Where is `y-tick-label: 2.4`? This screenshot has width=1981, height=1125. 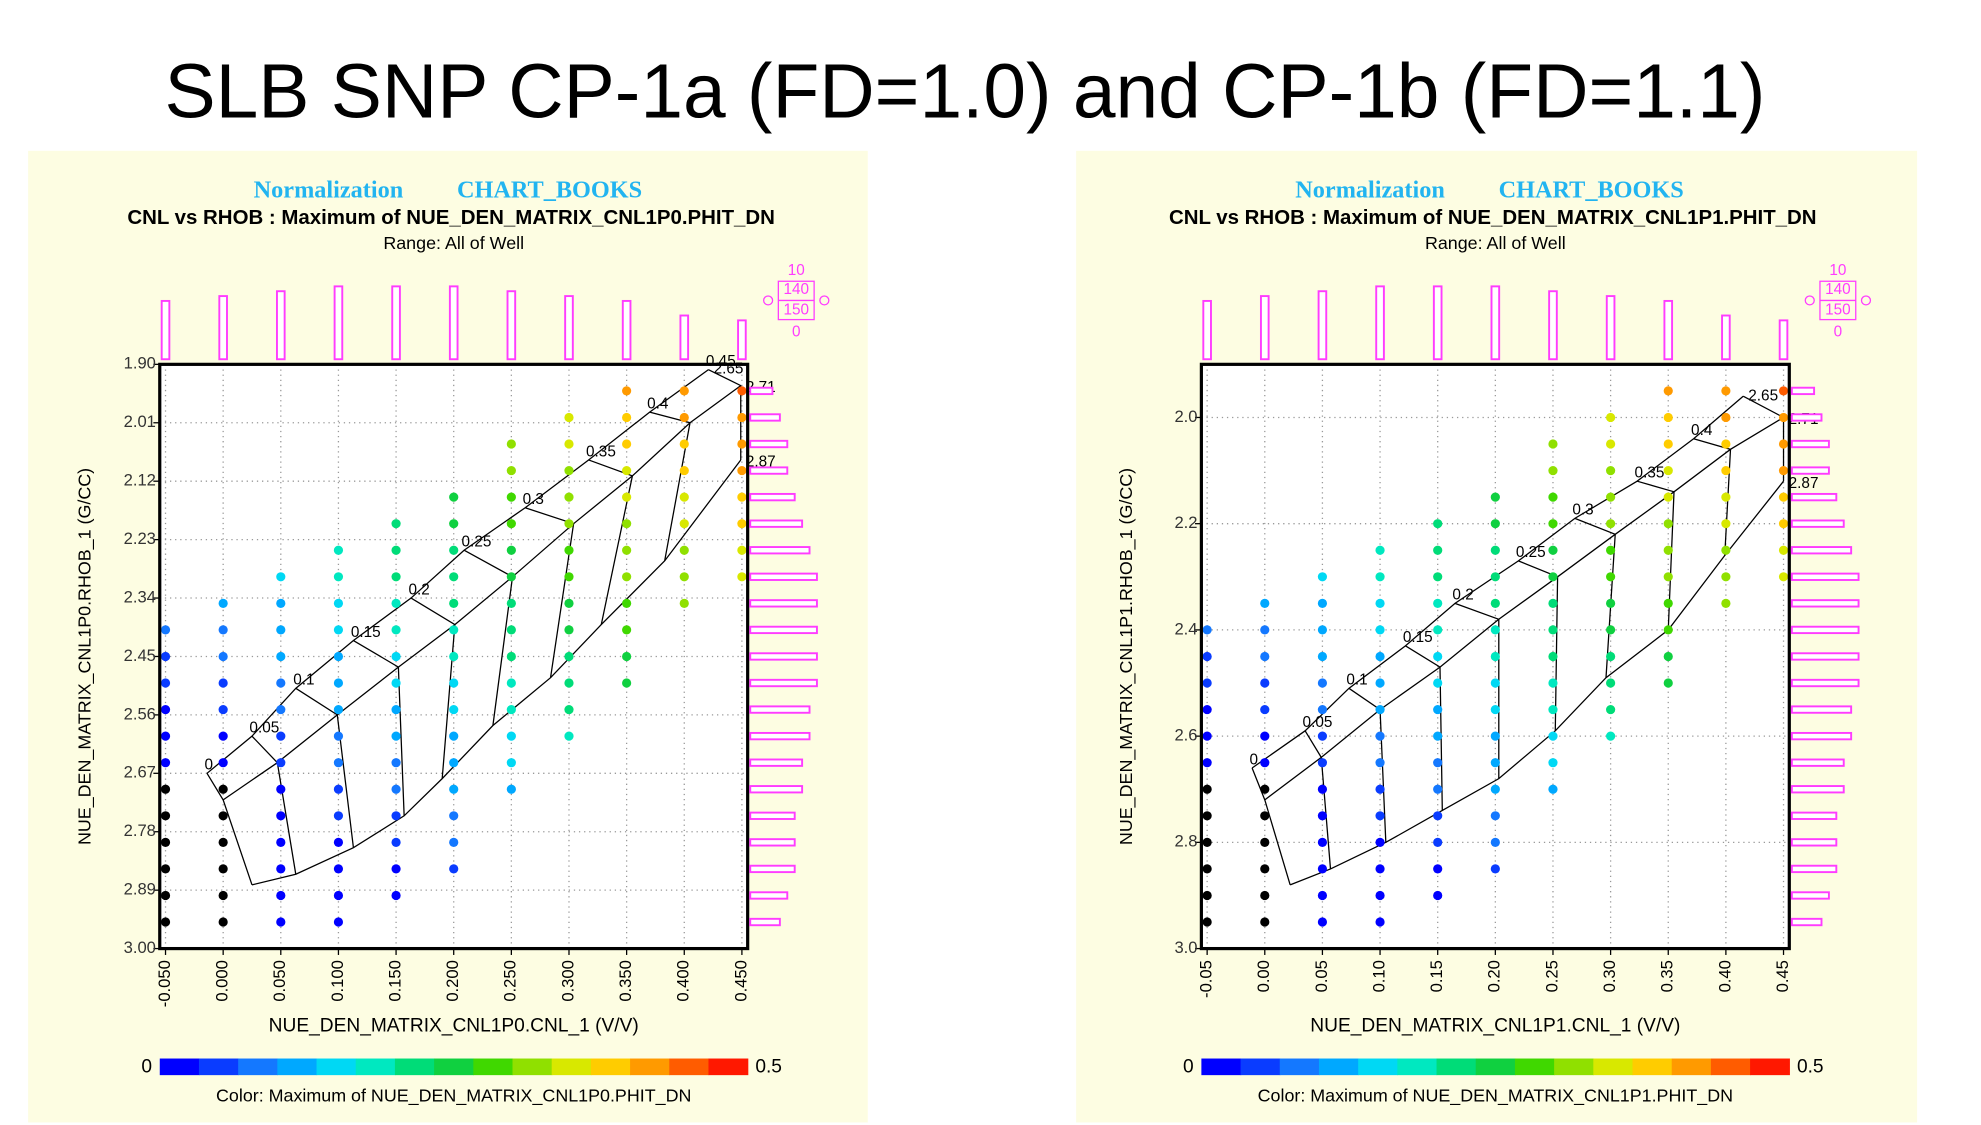 y-tick-label: 2.4 is located at coordinates (1185, 628).